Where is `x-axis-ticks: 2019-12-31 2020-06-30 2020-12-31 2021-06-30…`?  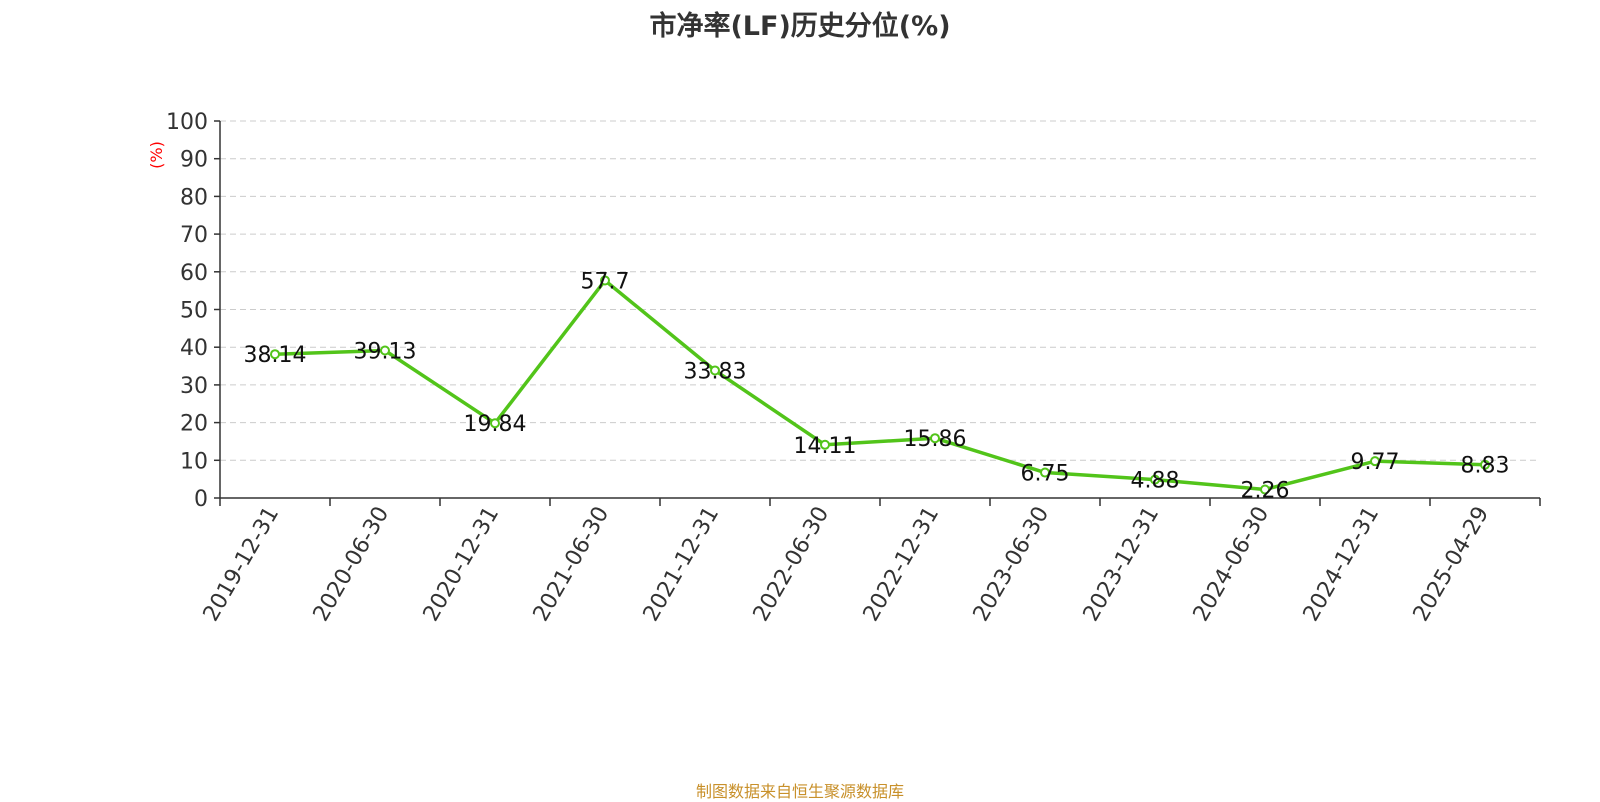
x-axis-ticks: 2019-12-31 2020-06-30 2020-12-31 2021-06-30… is located at coordinates (870, 562).